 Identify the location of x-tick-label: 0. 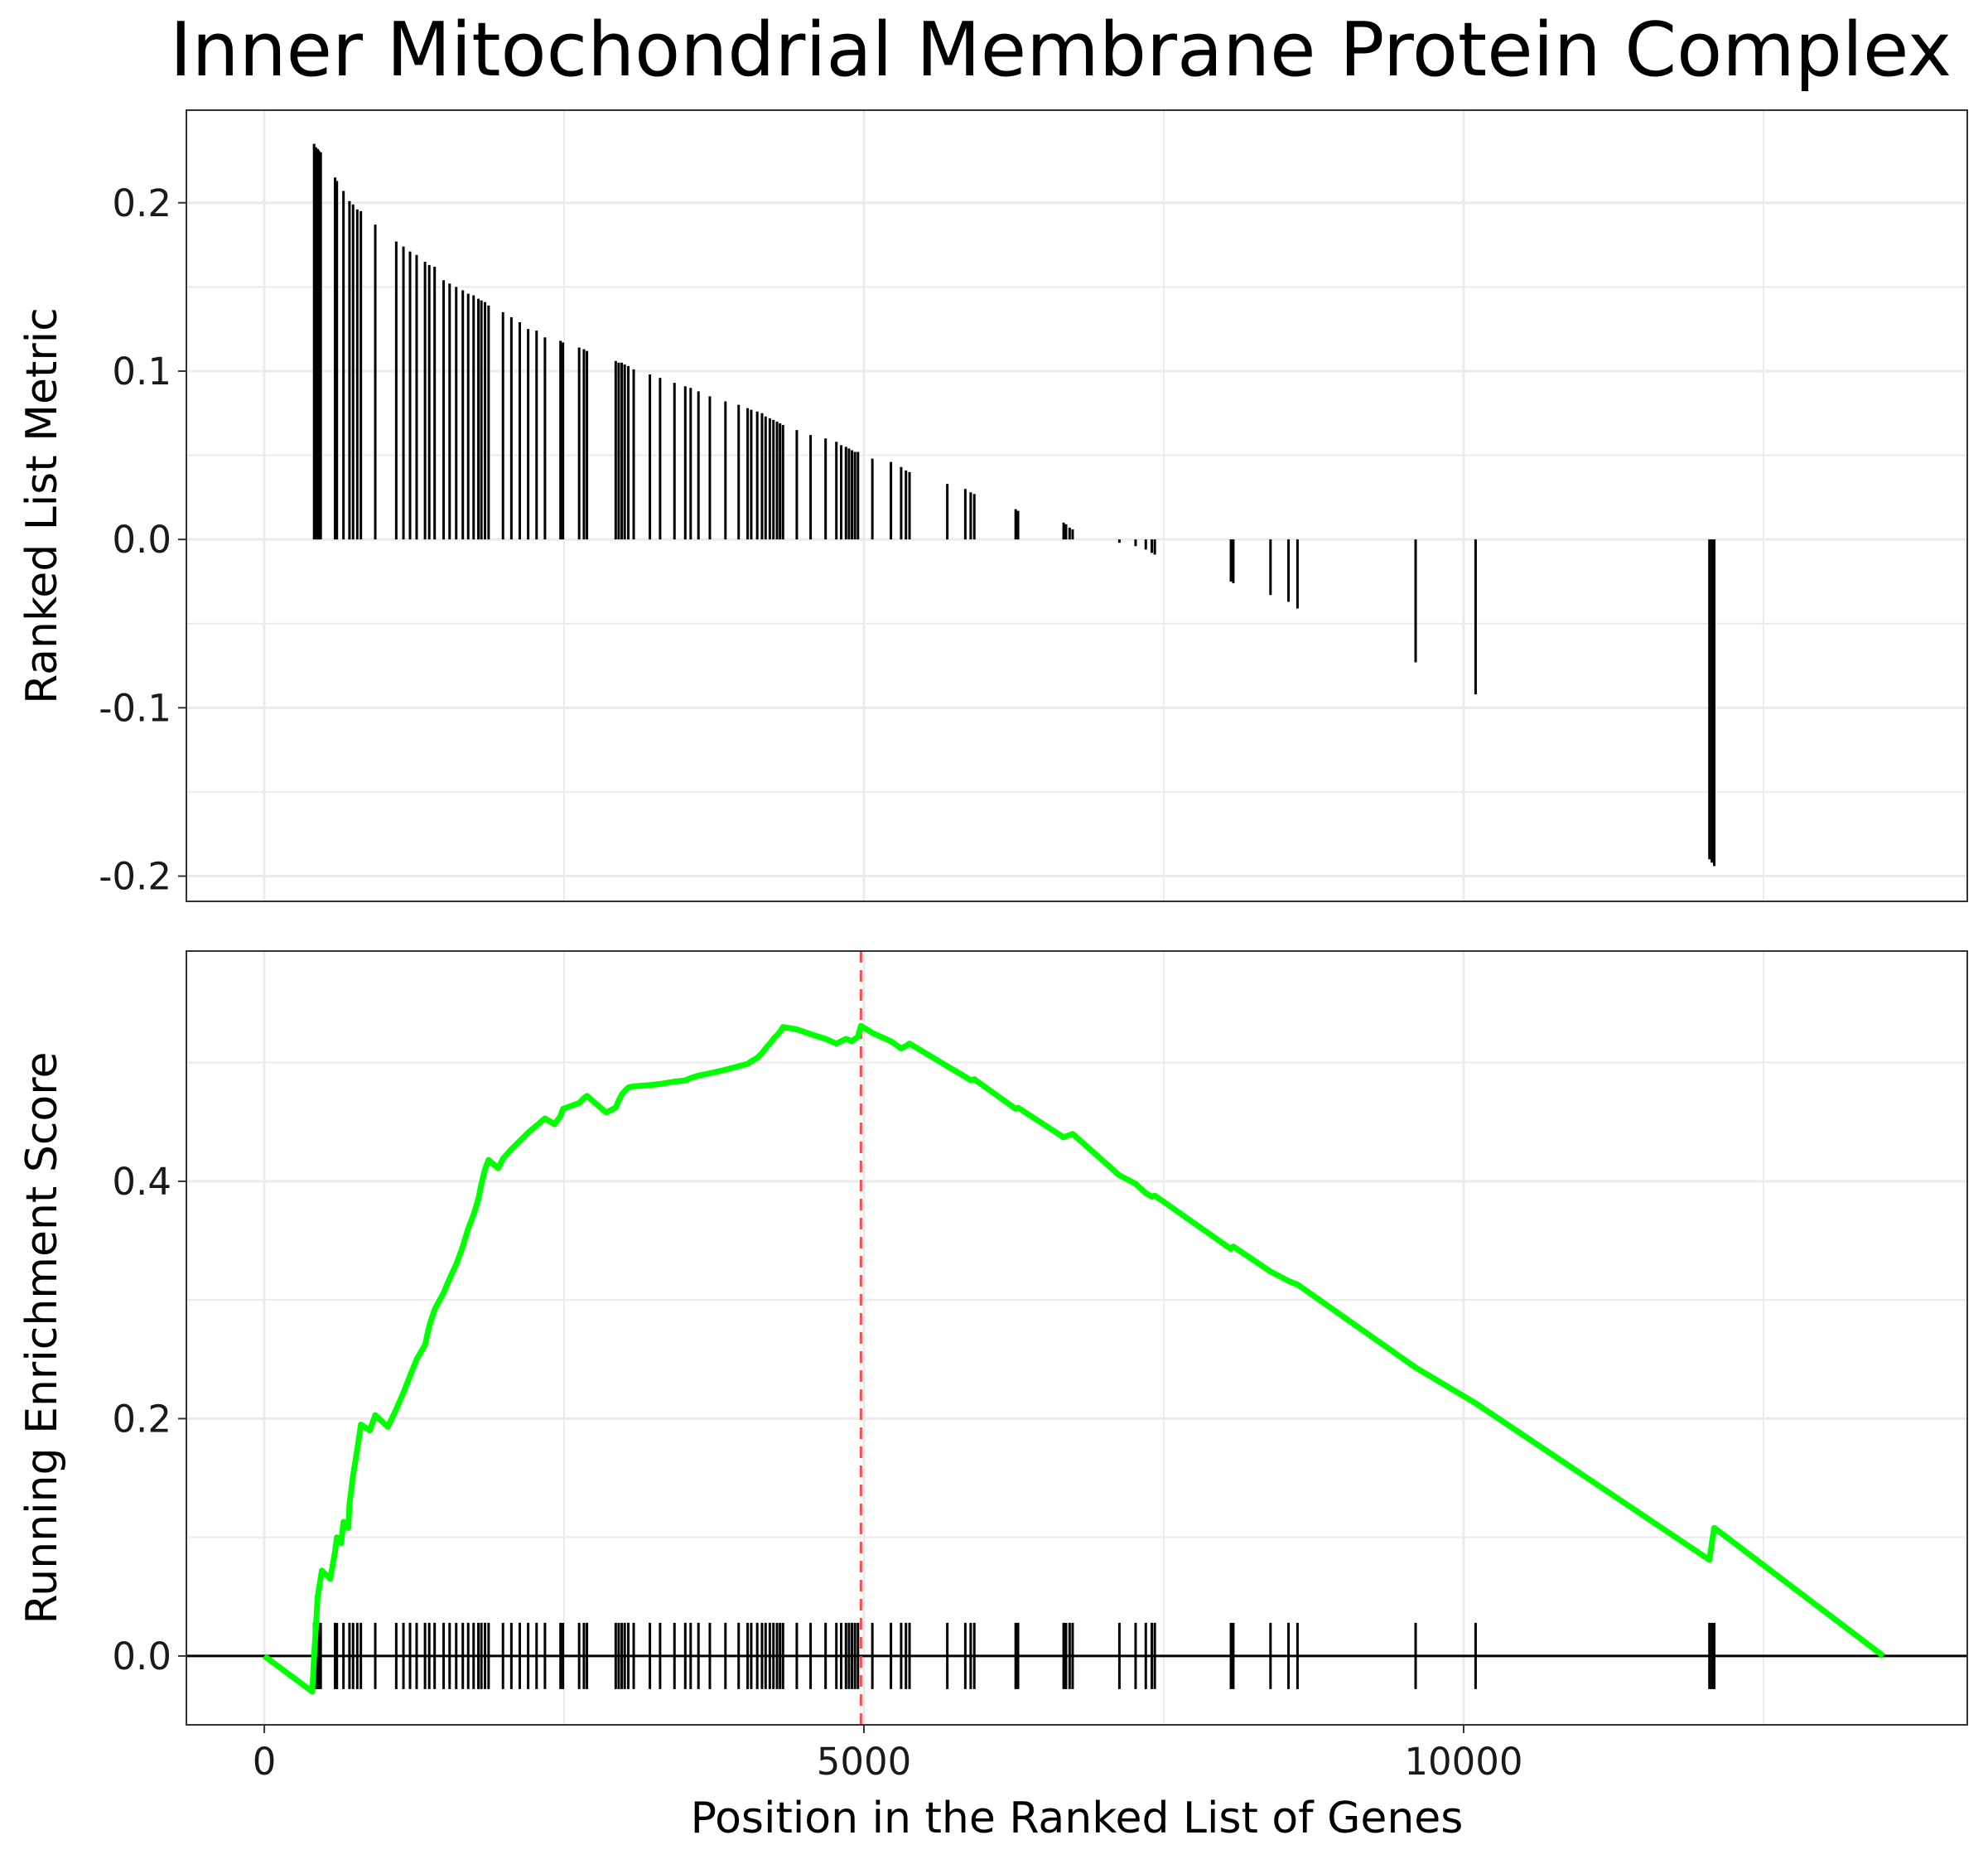
(265, 1762).